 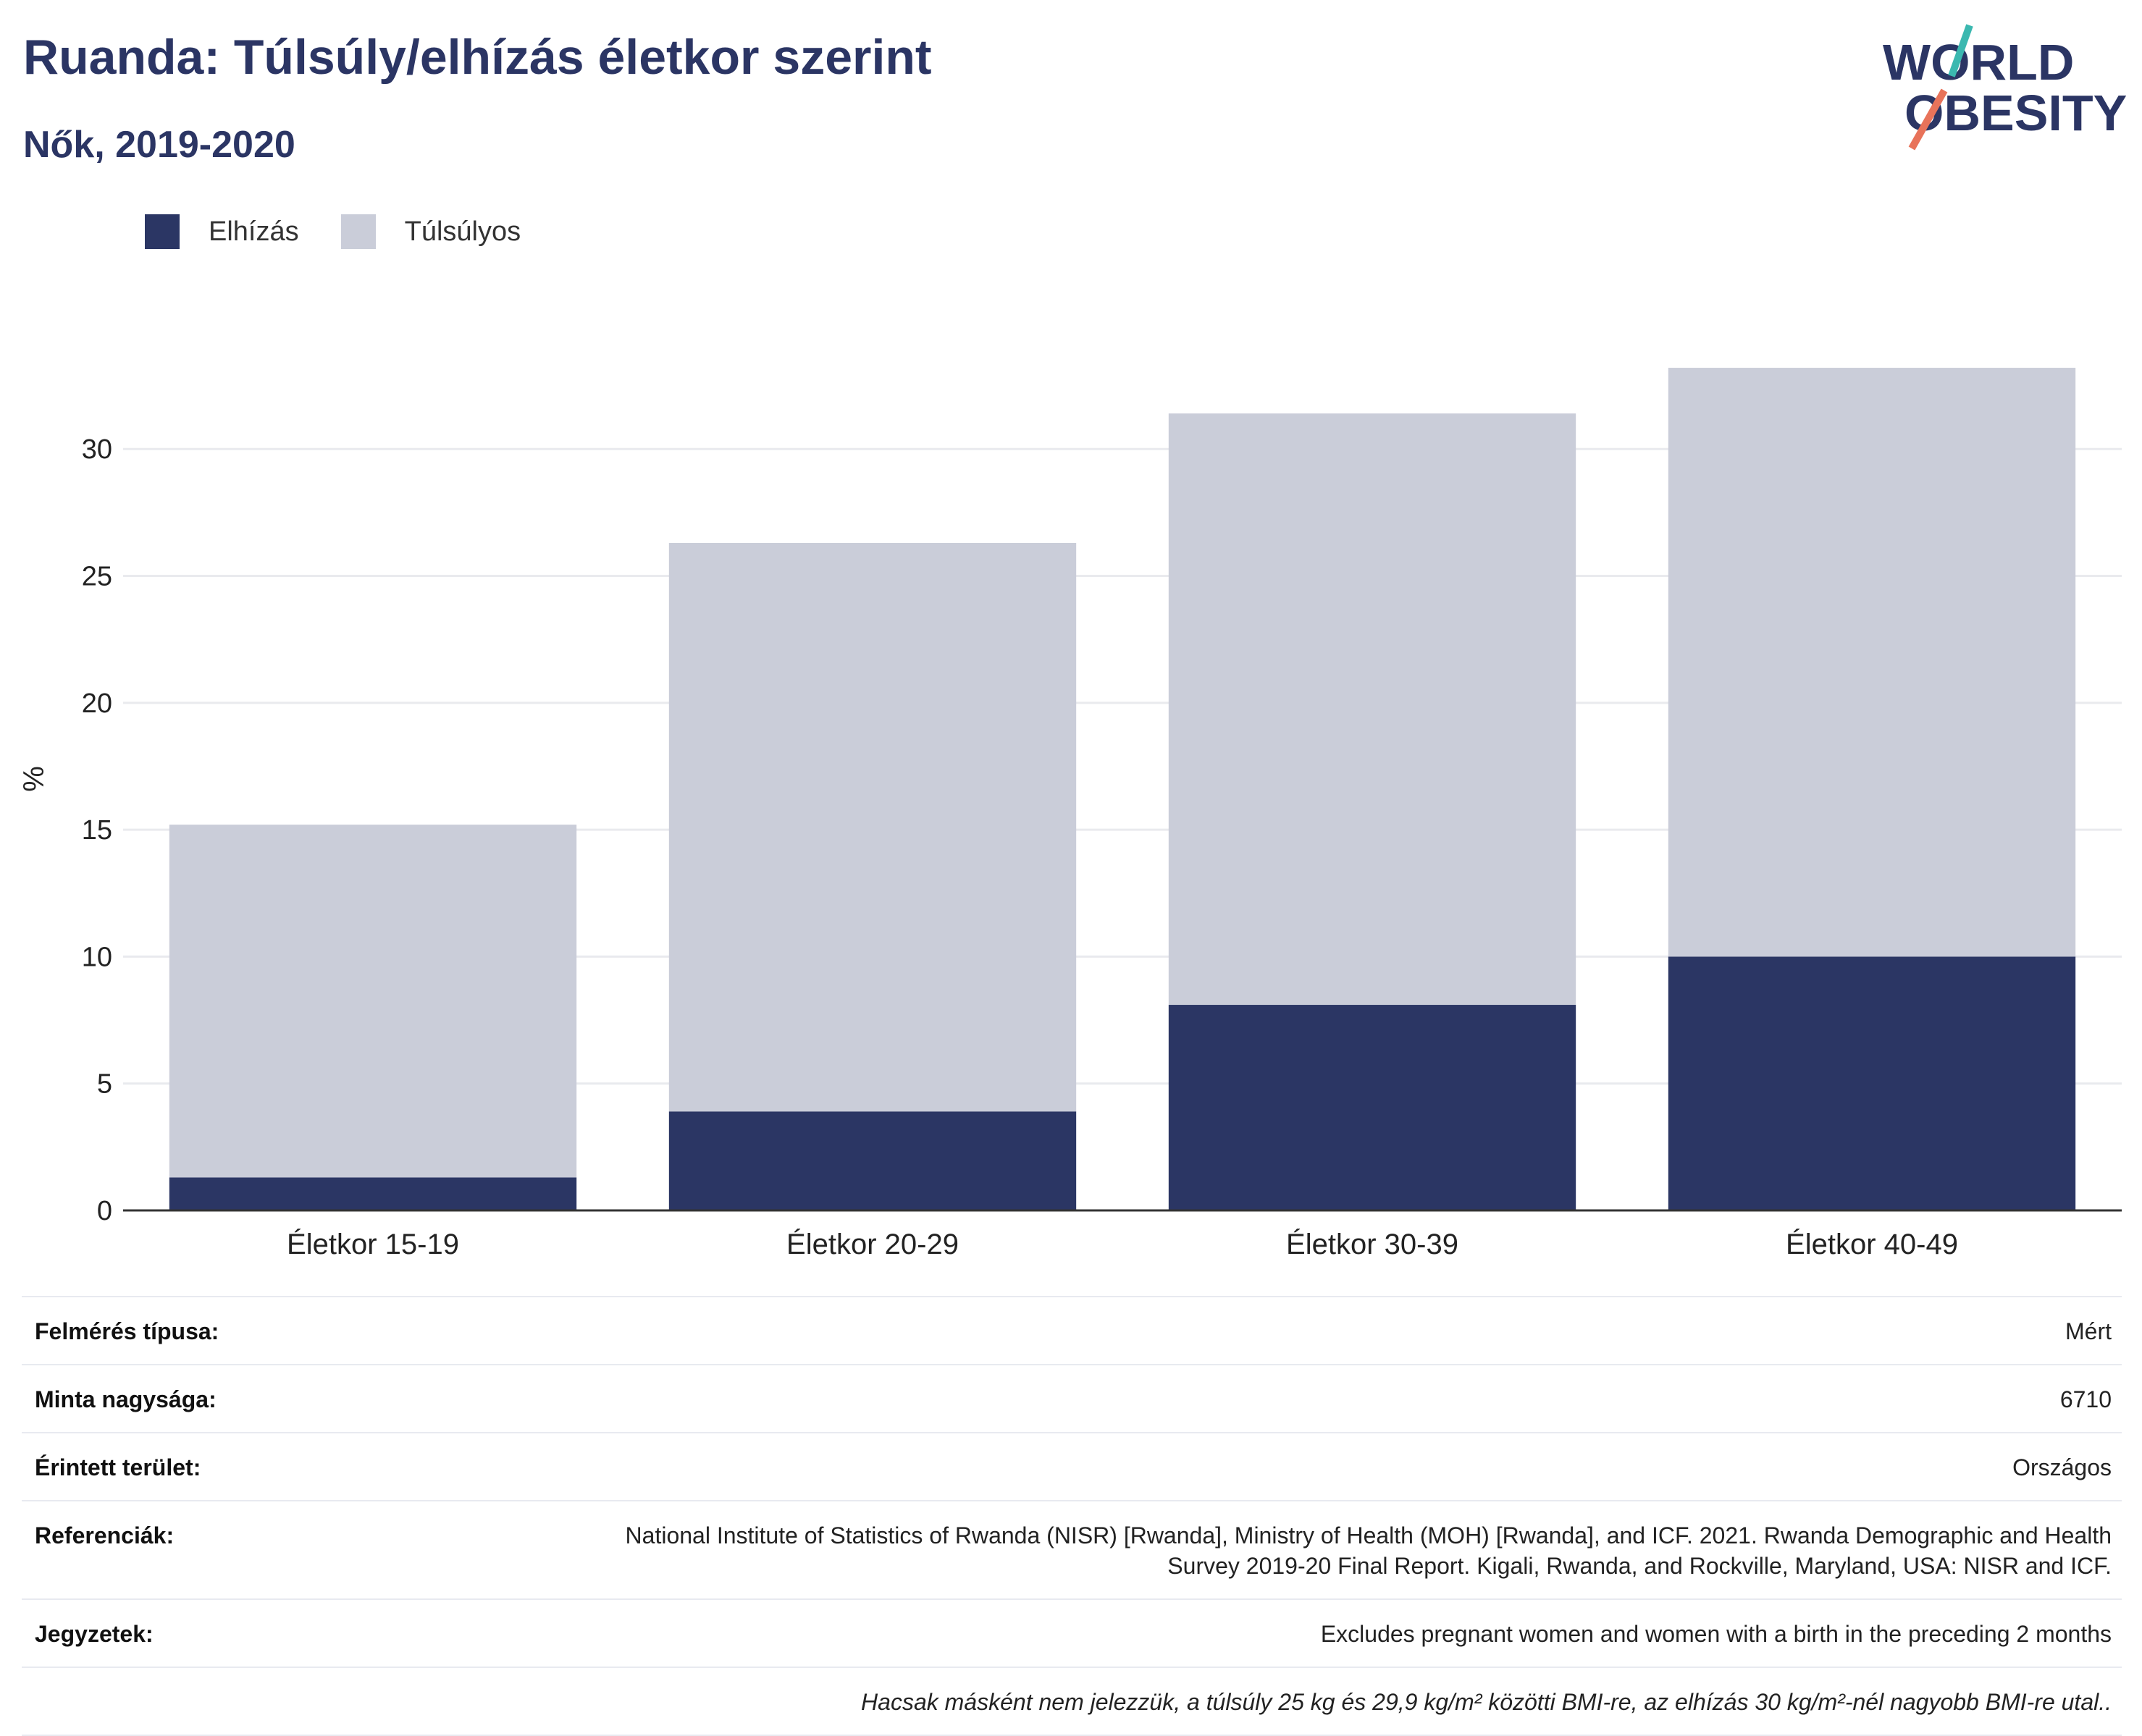 I want to click on legend-item-overweight: Túlsúlyos, so click(x=430, y=231).